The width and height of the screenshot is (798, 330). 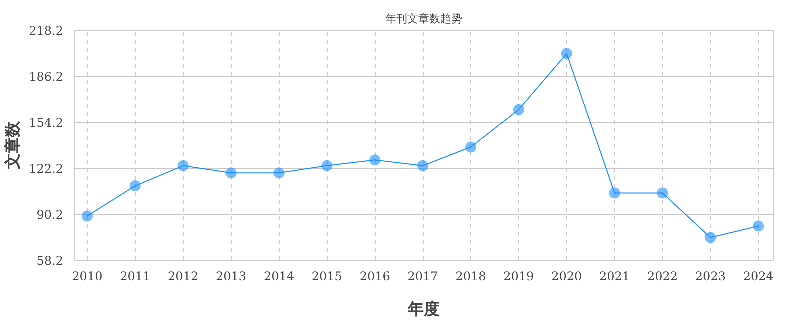 I want to click on x-tick-label: 2018, so click(x=471, y=277).